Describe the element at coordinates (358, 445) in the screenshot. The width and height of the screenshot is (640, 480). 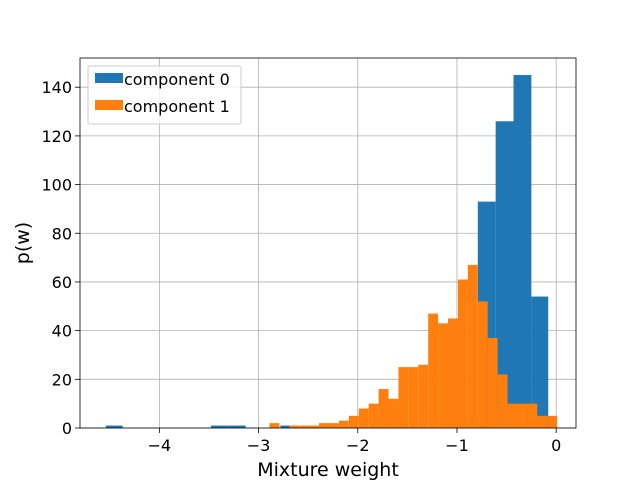
I see `x-tick-label: −2` at that location.